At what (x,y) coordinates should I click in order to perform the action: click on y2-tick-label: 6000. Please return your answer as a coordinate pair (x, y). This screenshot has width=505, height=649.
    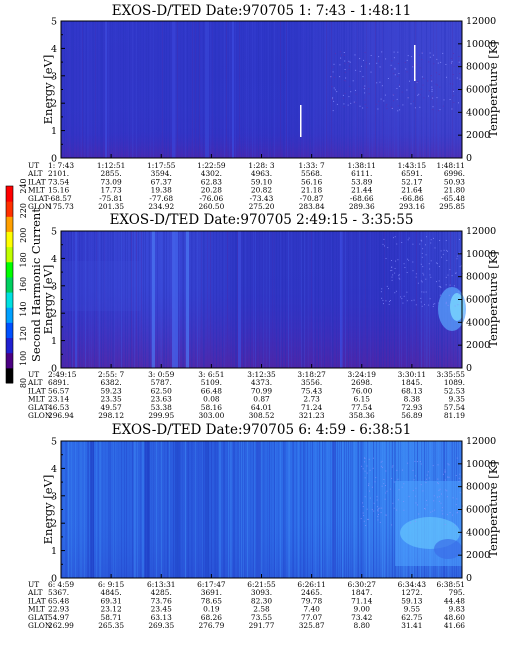
    Looking at the image, I should click on (478, 300).